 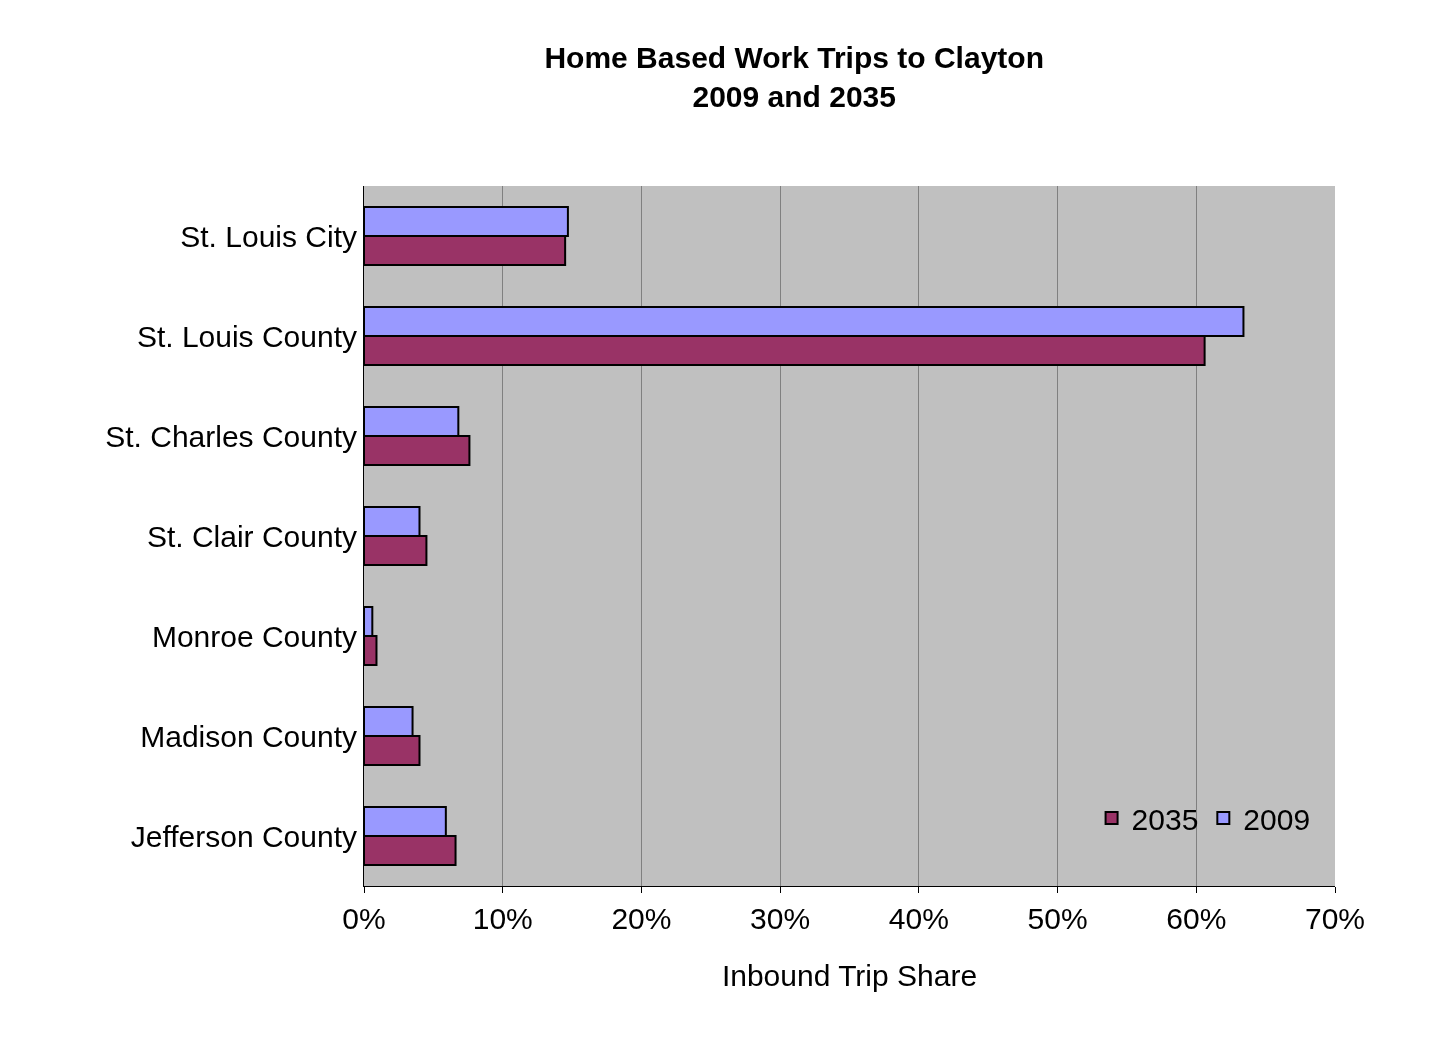 What do you see at coordinates (1165, 819) in the screenshot?
I see `legend-label: 2035` at bounding box center [1165, 819].